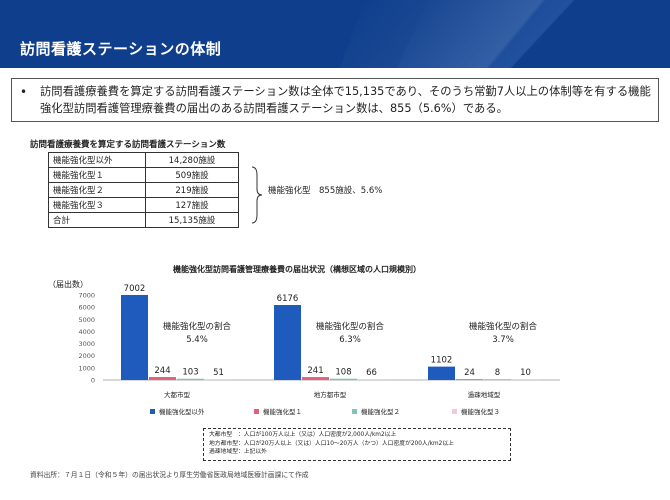 This screenshot has height=500, width=670. What do you see at coordinates (303, 435) in the screenshot?
I see `note-line: 大都市型 ：人口が100万人以上（又は）人口密度が2,000人/km2以上` at bounding box center [303, 435].